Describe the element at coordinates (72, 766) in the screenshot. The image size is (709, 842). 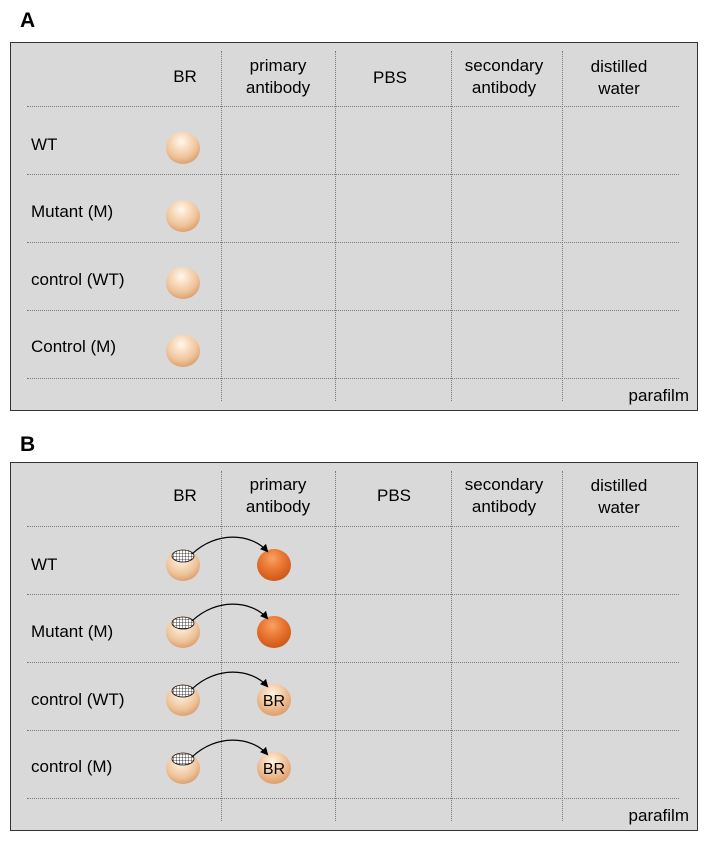
I see `row-label-control-m: control (M)` at that location.